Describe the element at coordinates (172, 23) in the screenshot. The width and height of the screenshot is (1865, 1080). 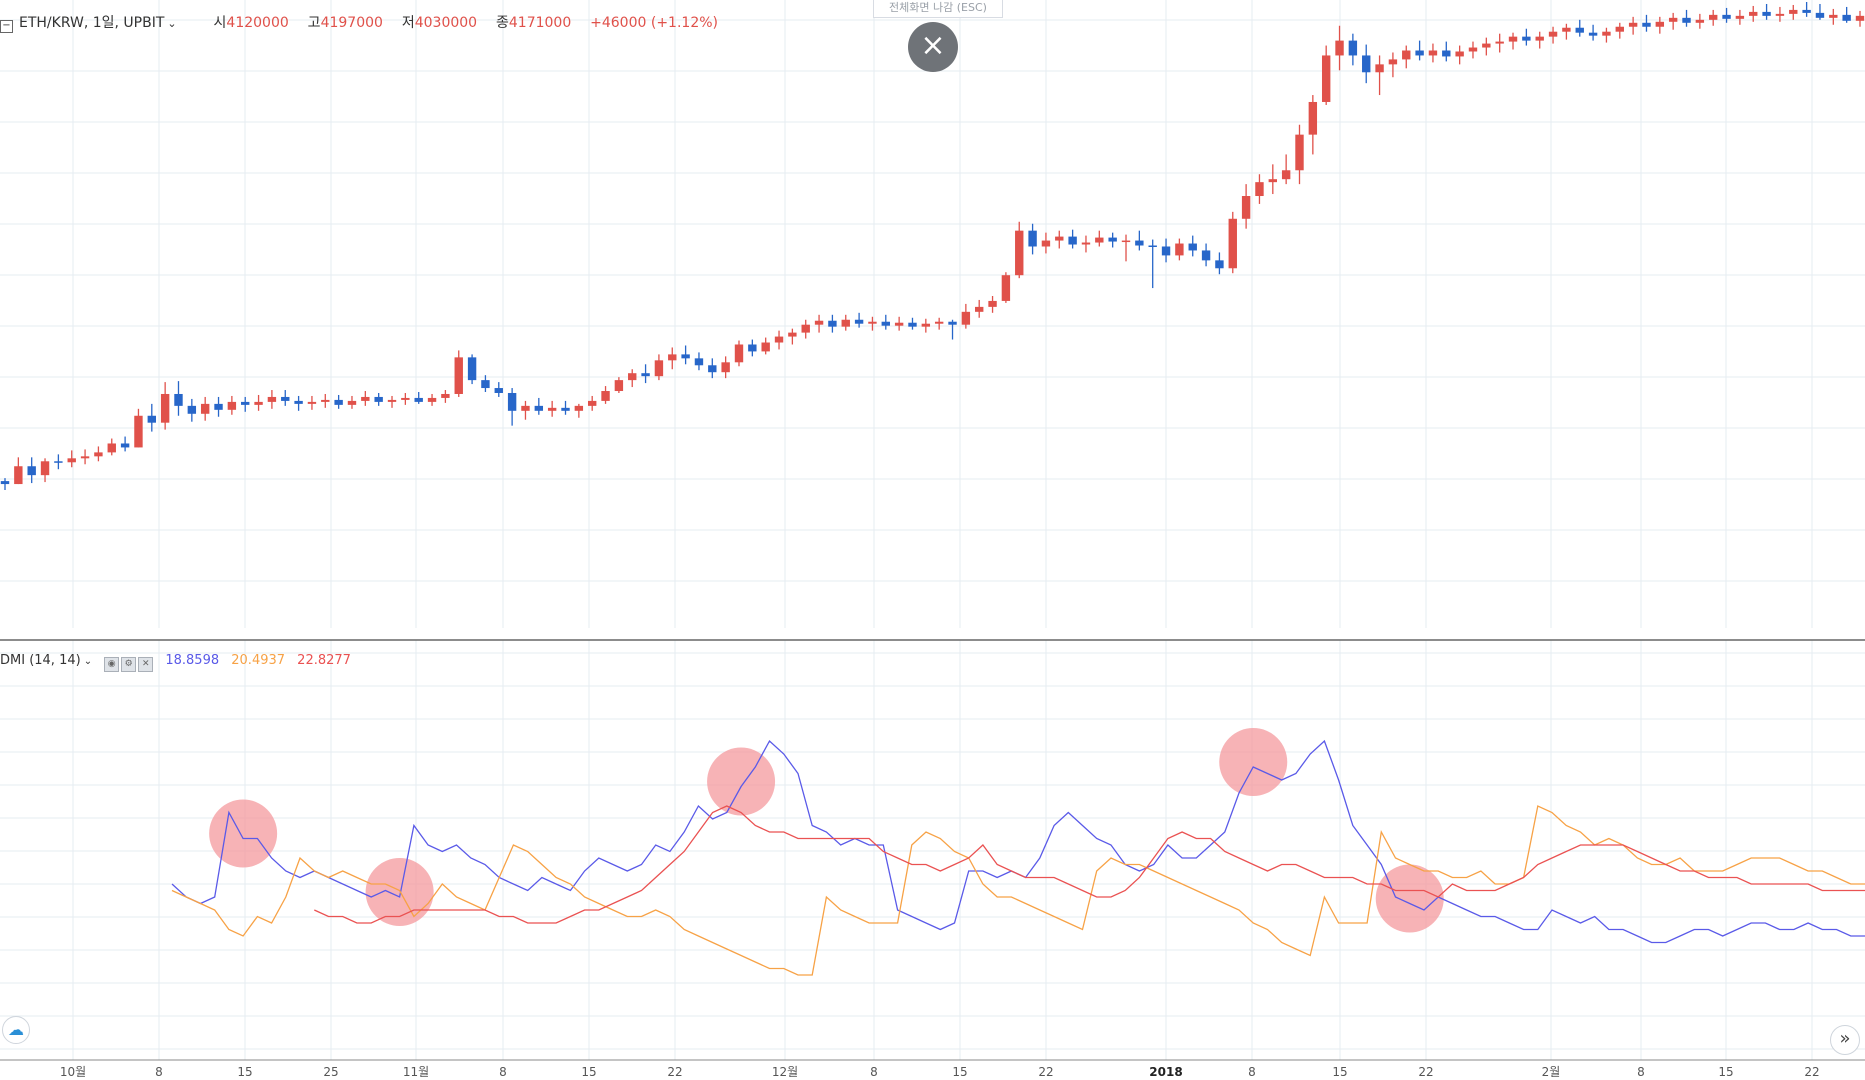
I see `chevron-down-icon: ⌄` at that location.